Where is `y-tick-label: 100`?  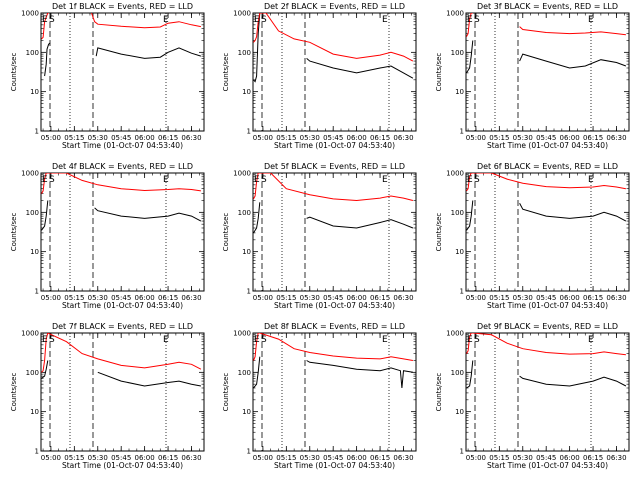 y-tick-label: 100 is located at coordinates (457, 373).